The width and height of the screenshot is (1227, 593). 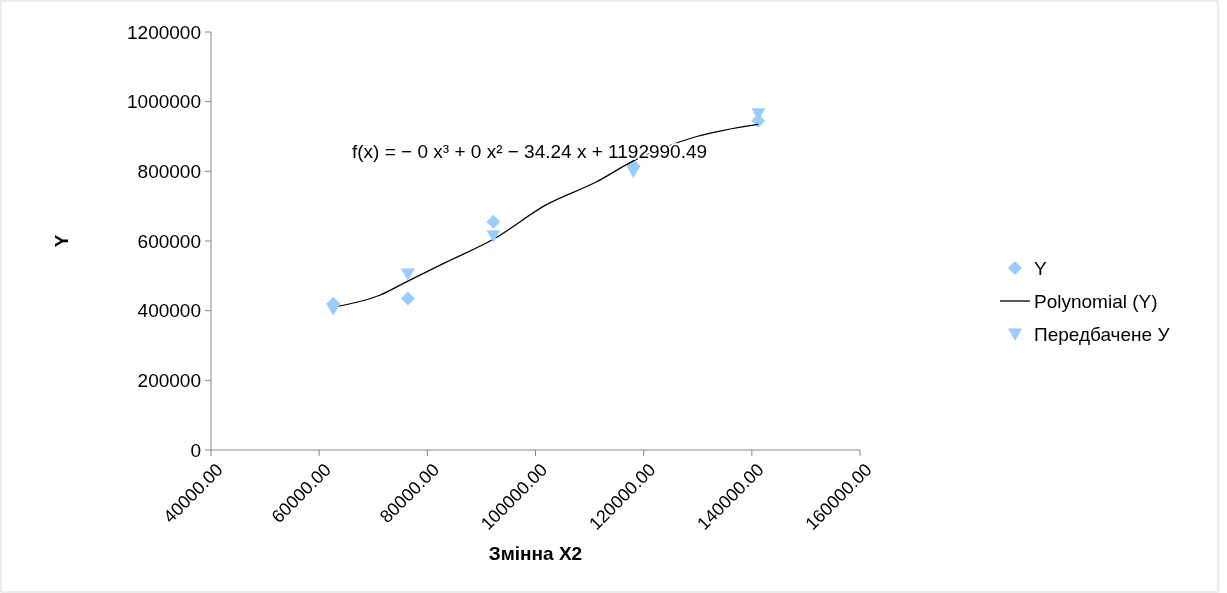 What do you see at coordinates (169, 241) in the screenshot?
I see `y-tick-label: 600000` at bounding box center [169, 241].